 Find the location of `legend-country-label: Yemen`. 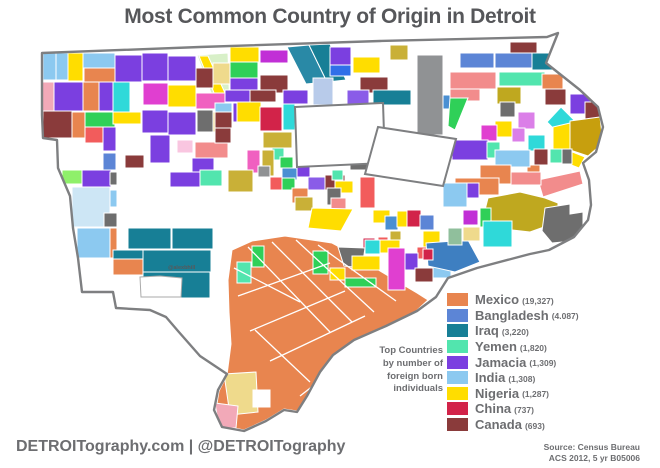

legend-country-label: Yemen is located at coordinates (496, 347).